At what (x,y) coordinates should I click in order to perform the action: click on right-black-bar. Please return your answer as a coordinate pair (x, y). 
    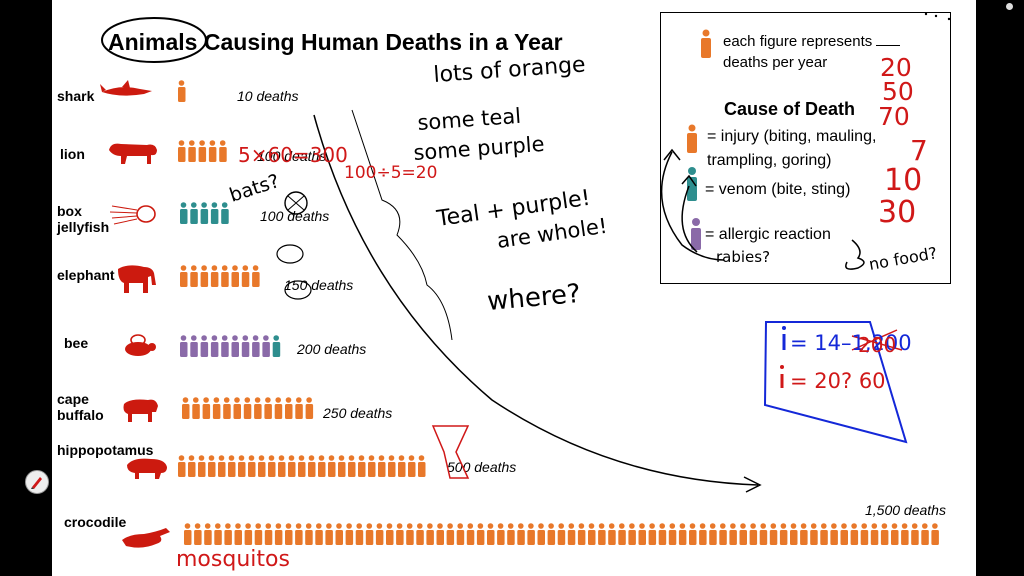
    Looking at the image, I should click on (1000, 288).